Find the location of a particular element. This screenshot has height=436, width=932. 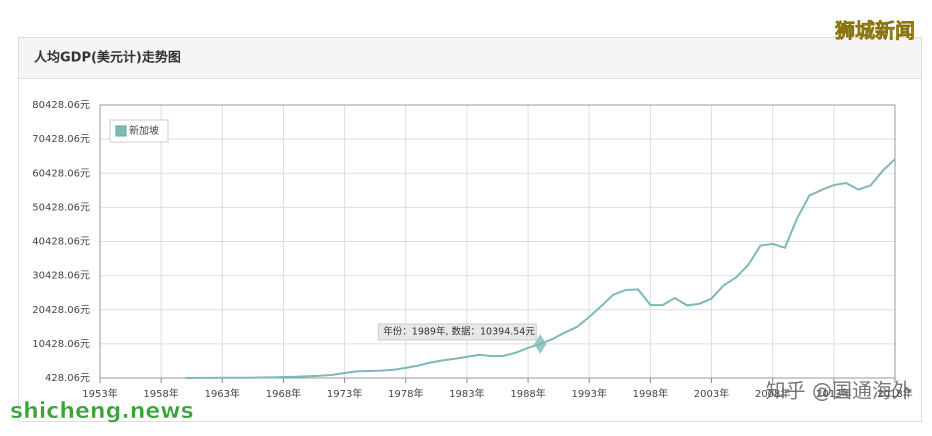

x-tick-label: 1993年 is located at coordinates (589, 393).